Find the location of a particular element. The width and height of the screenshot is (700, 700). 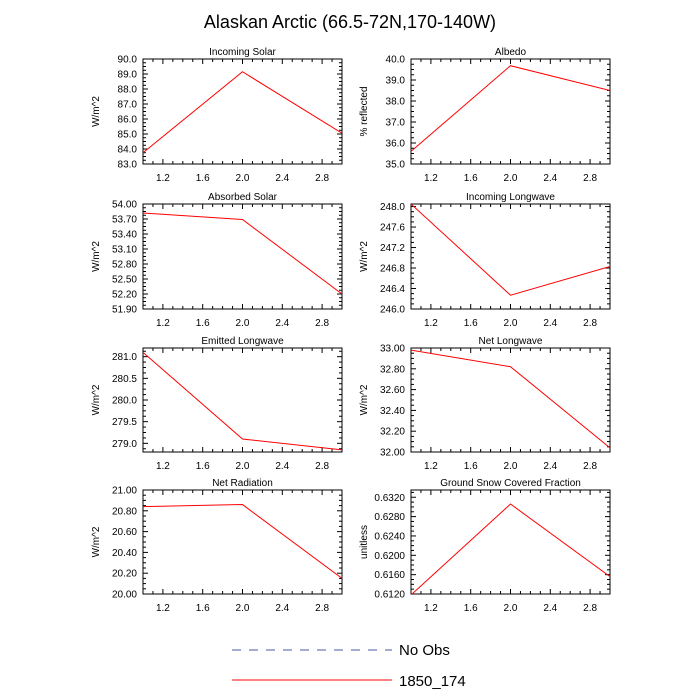

y-tick-label: 20.80 is located at coordinates (124, 511).